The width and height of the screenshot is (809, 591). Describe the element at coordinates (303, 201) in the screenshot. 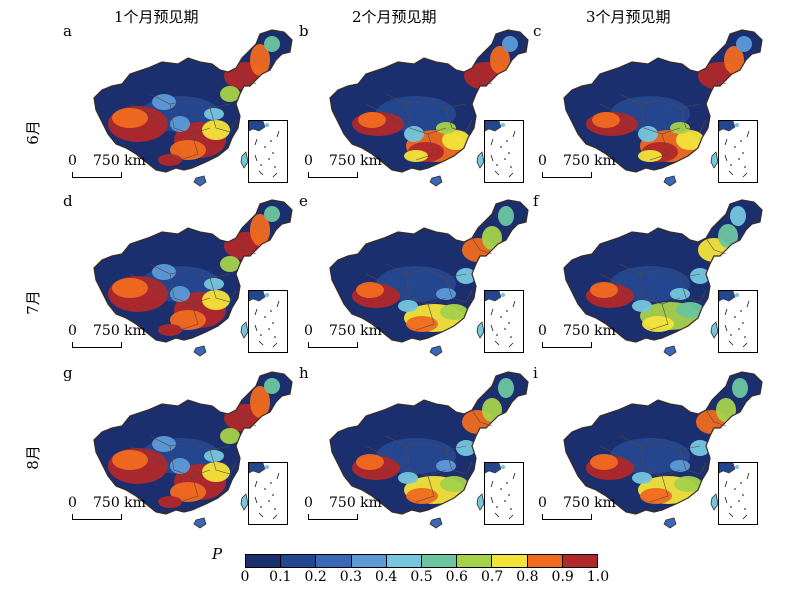

I see `panel-letter: e` at that location.